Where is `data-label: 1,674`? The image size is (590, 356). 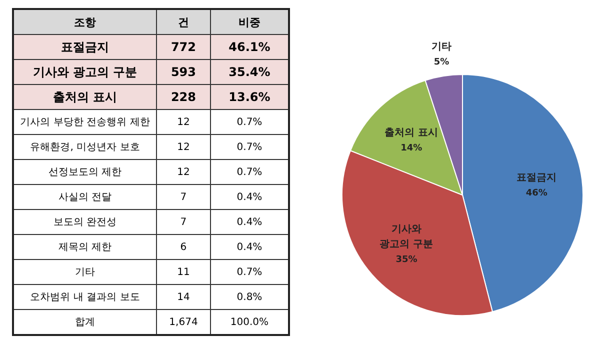 data-label: 1,674 is located at coordinates (183, 322).